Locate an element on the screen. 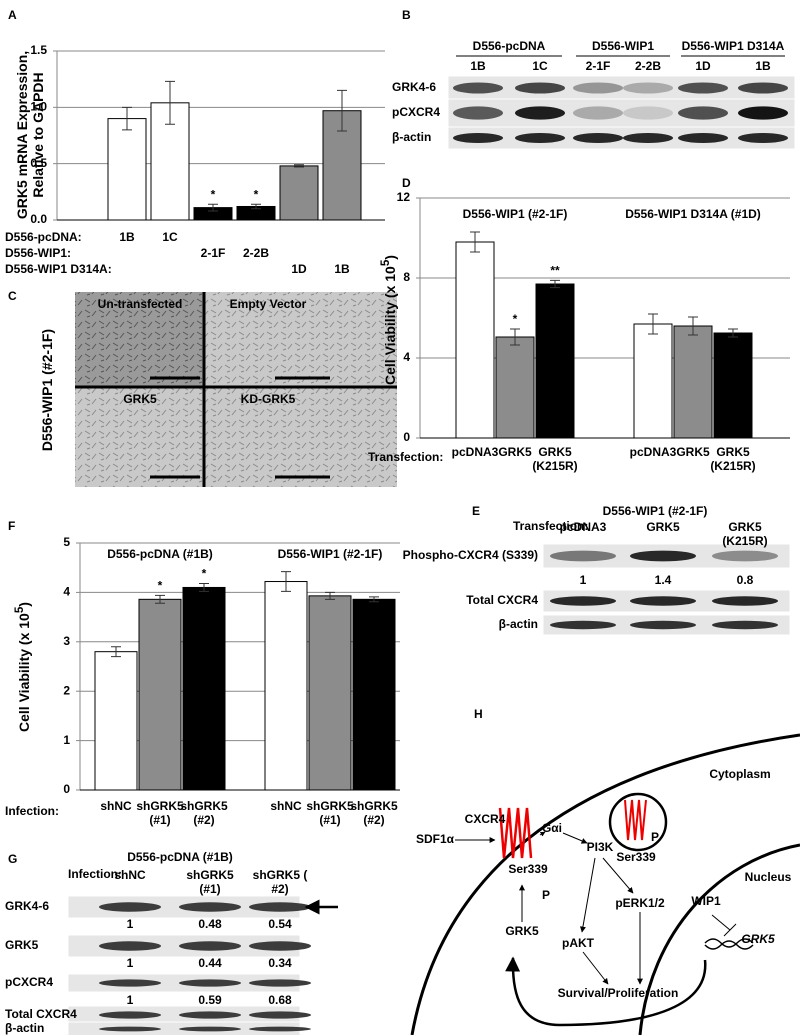 The image size is (800, 1035). lane-label: shGRK5 (#1) is located at coordinates (210, 882).